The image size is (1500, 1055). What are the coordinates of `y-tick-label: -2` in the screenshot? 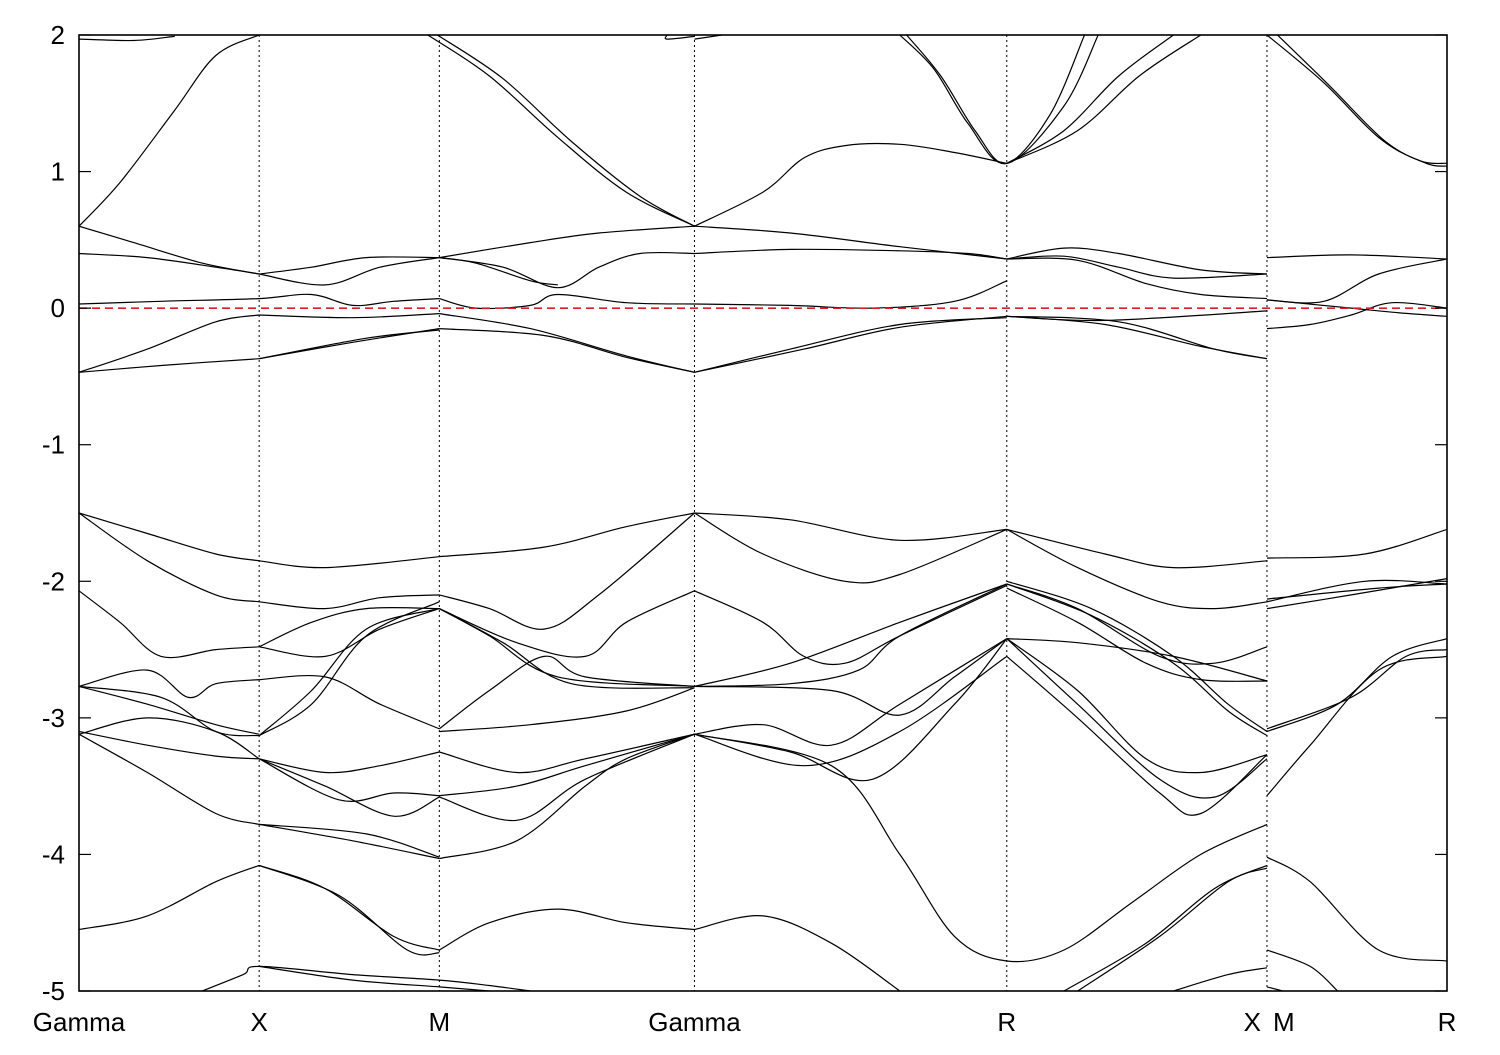 It's located at (53, 581).